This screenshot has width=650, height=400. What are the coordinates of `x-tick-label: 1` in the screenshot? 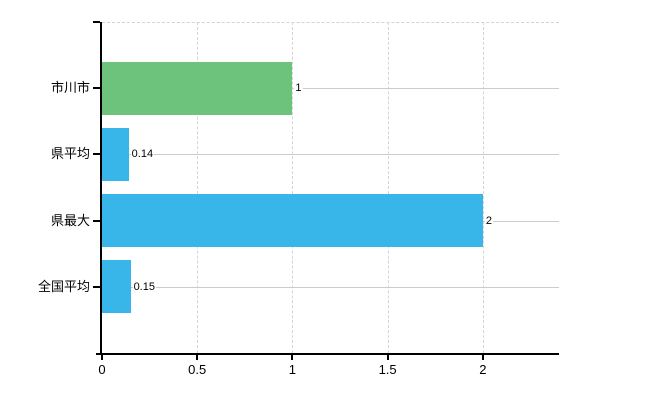 It's located at (292, 369).